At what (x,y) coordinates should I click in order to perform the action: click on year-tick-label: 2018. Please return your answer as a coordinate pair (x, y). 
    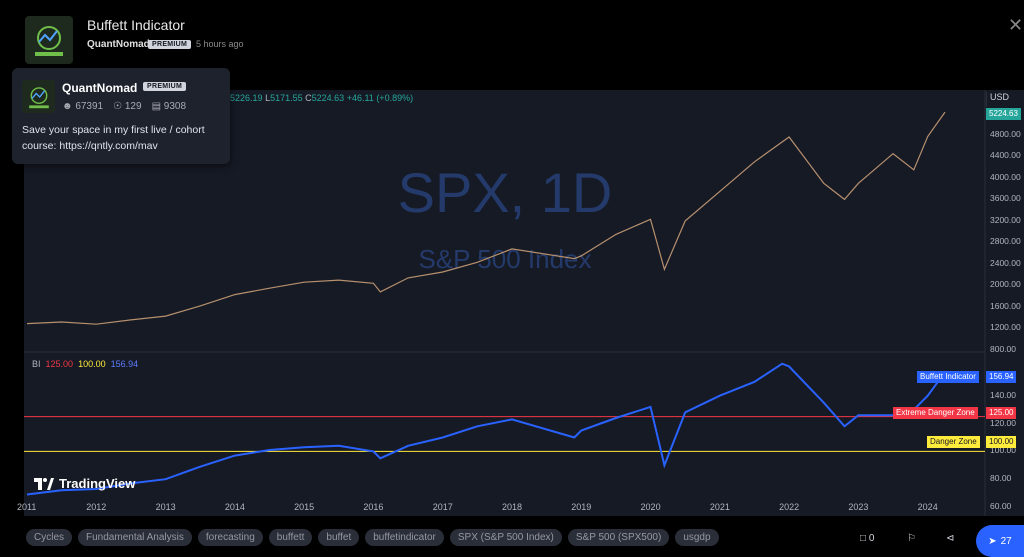
    Looking at the image, I should click on (511, 507).